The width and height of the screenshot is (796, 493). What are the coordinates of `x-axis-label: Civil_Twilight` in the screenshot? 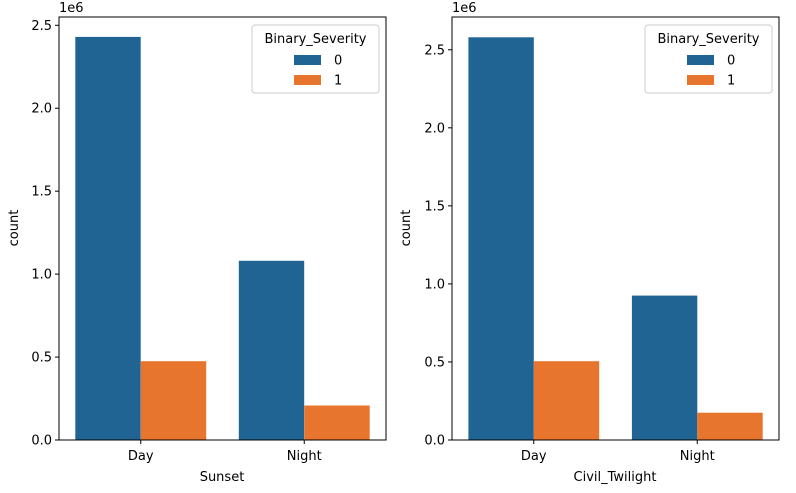 It's located at (615, 477).